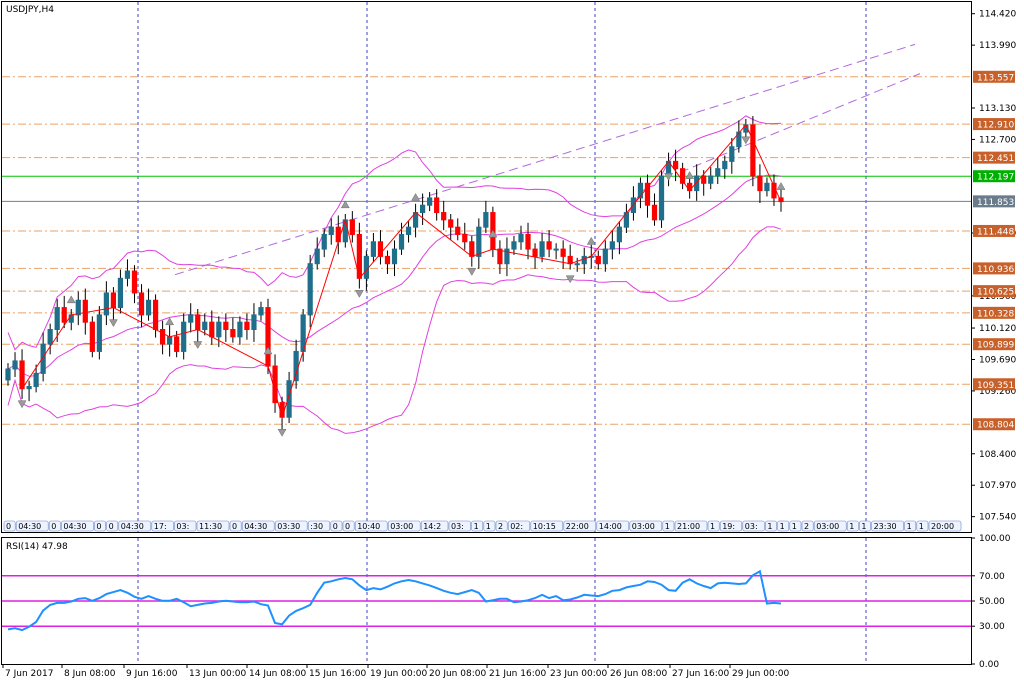  What do you see at coordinates (997, 140) in the screenshot?
I see `price-tick-label: 112.700` at bounding box center [997, 140].